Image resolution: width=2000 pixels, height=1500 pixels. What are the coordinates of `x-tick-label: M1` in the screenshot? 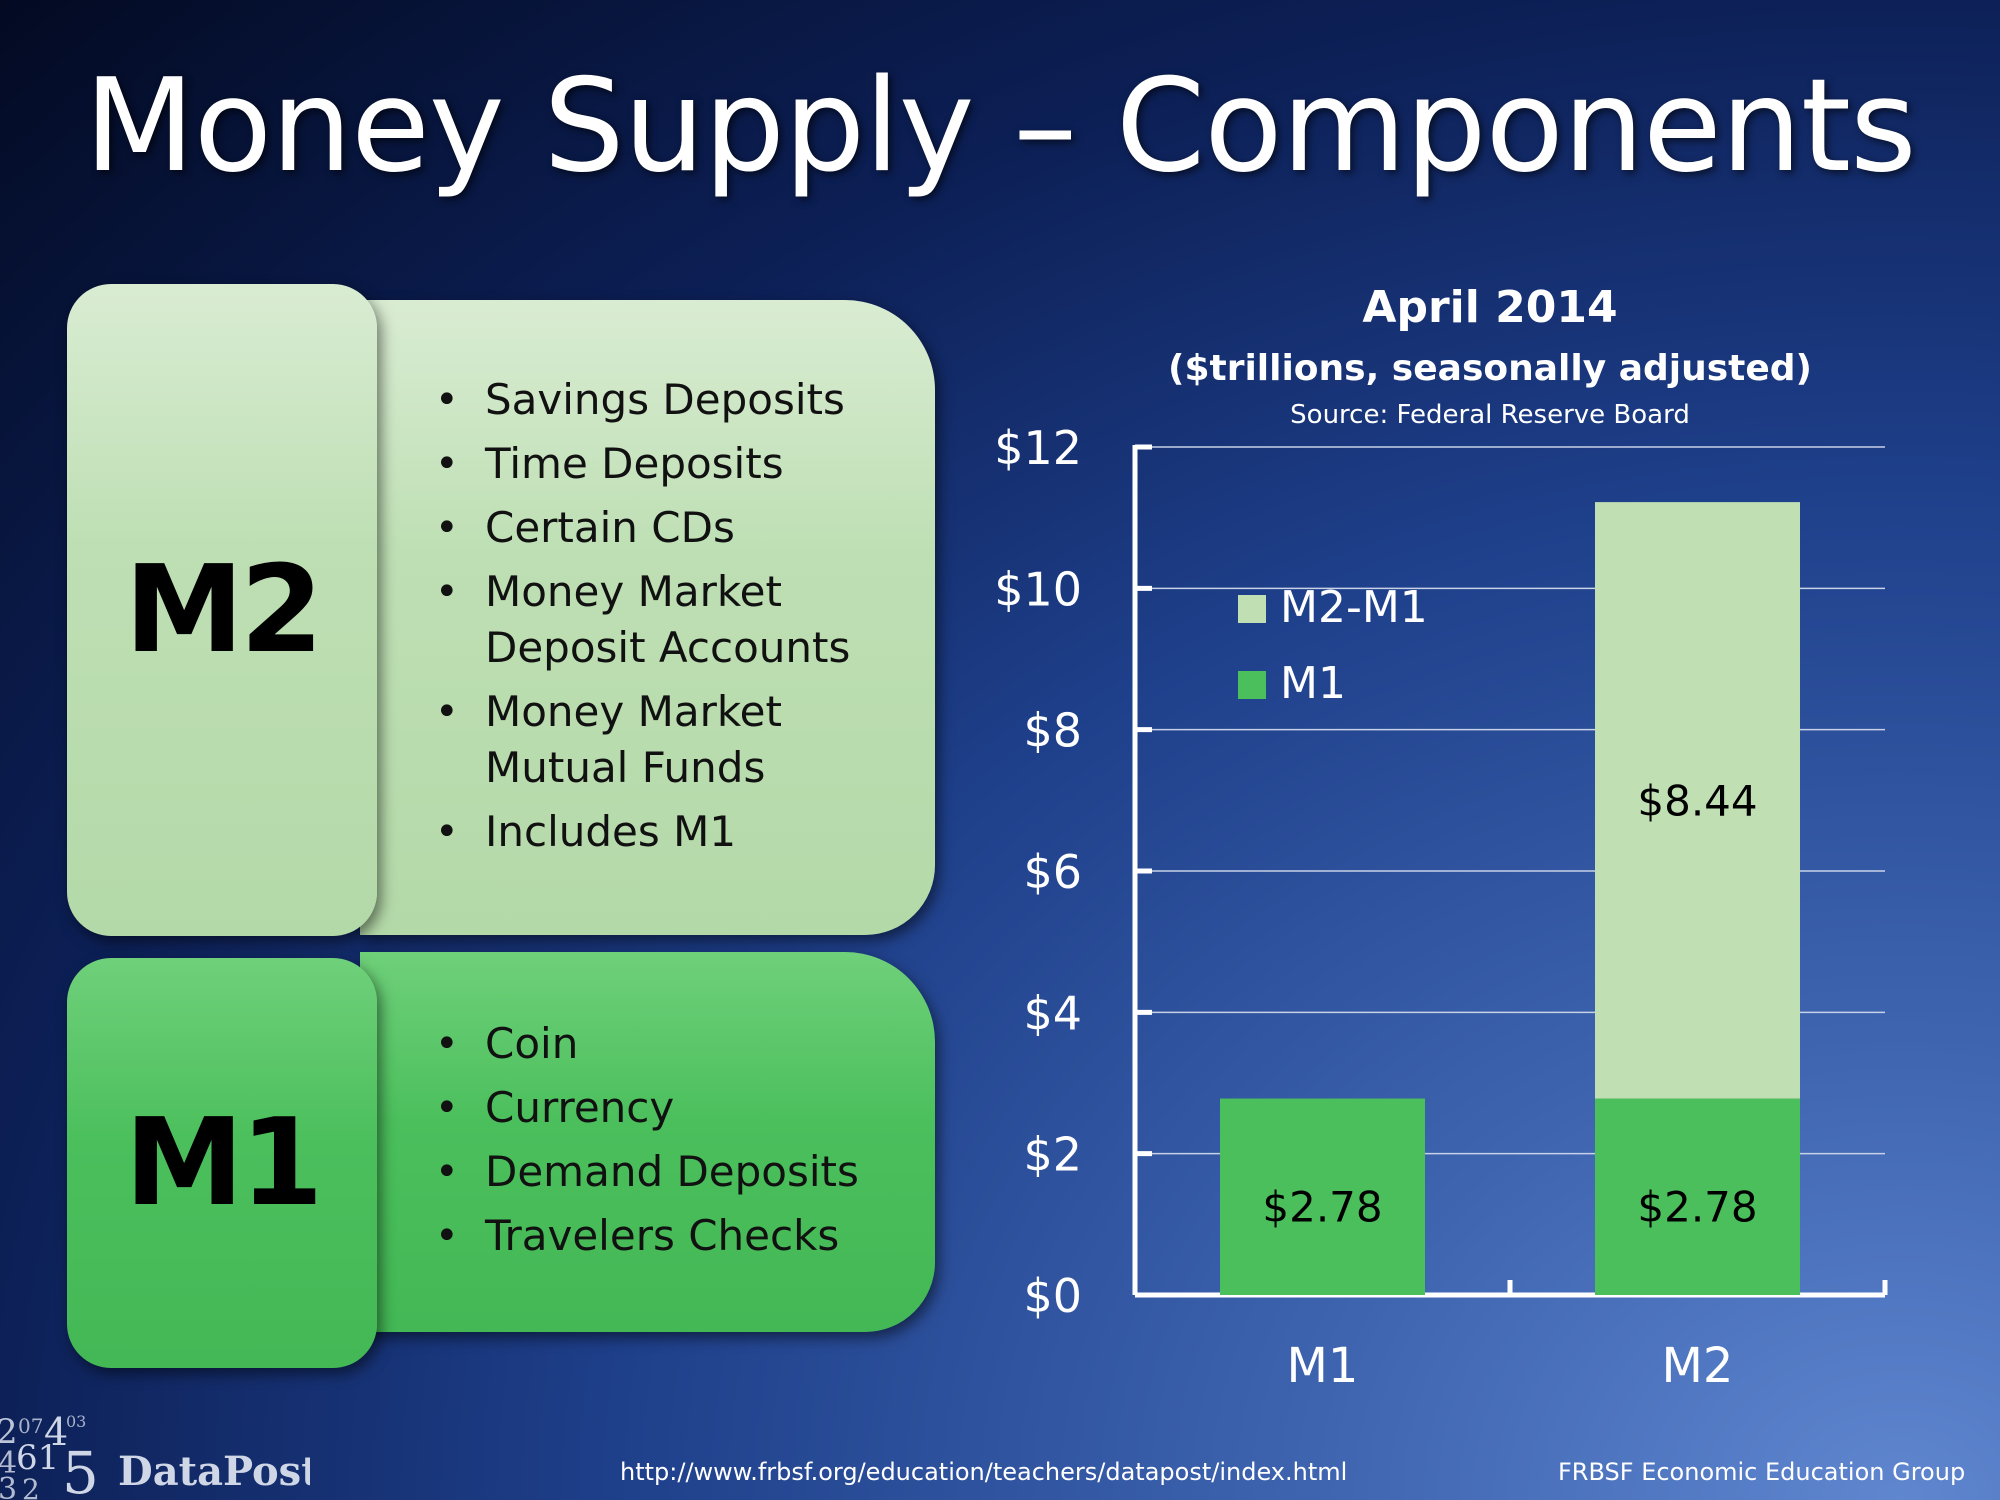 It's located at (1323, 1366).